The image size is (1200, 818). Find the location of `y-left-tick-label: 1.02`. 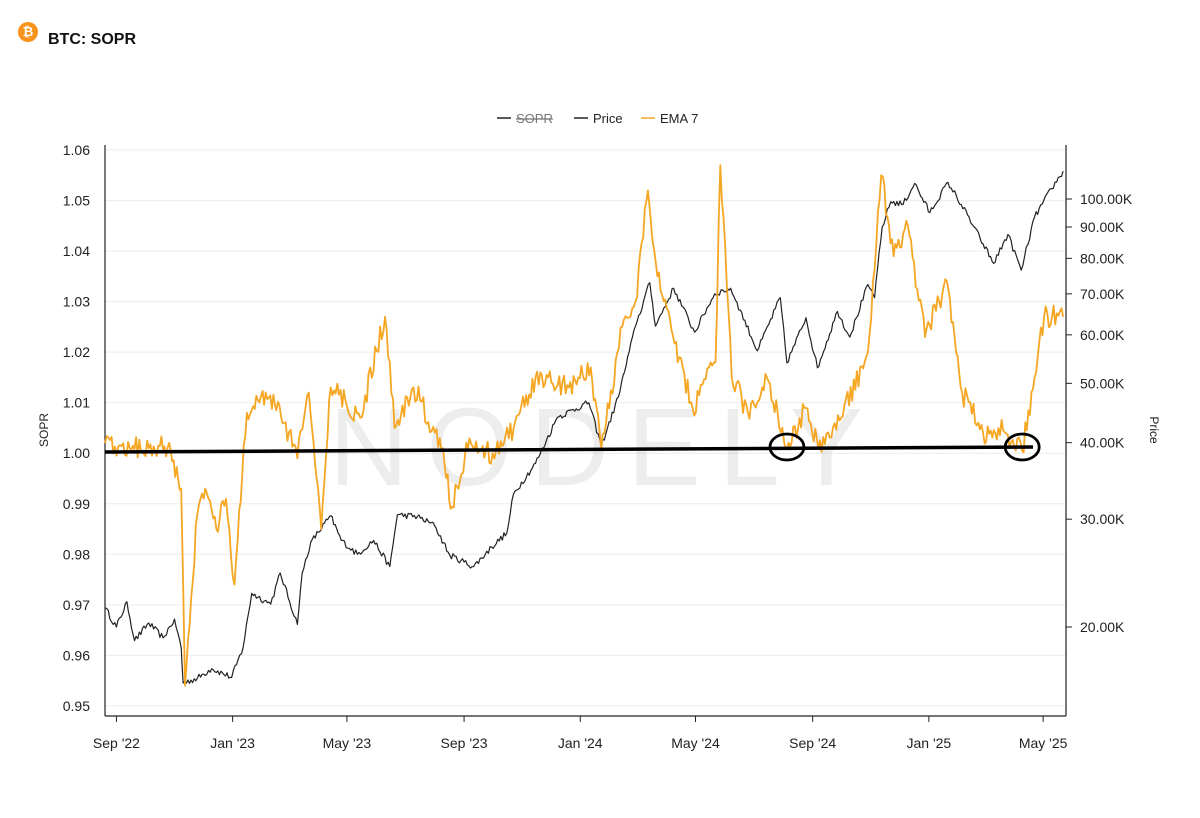

y-left-tick-label: 1.02 is located at coordinates (76, 352).